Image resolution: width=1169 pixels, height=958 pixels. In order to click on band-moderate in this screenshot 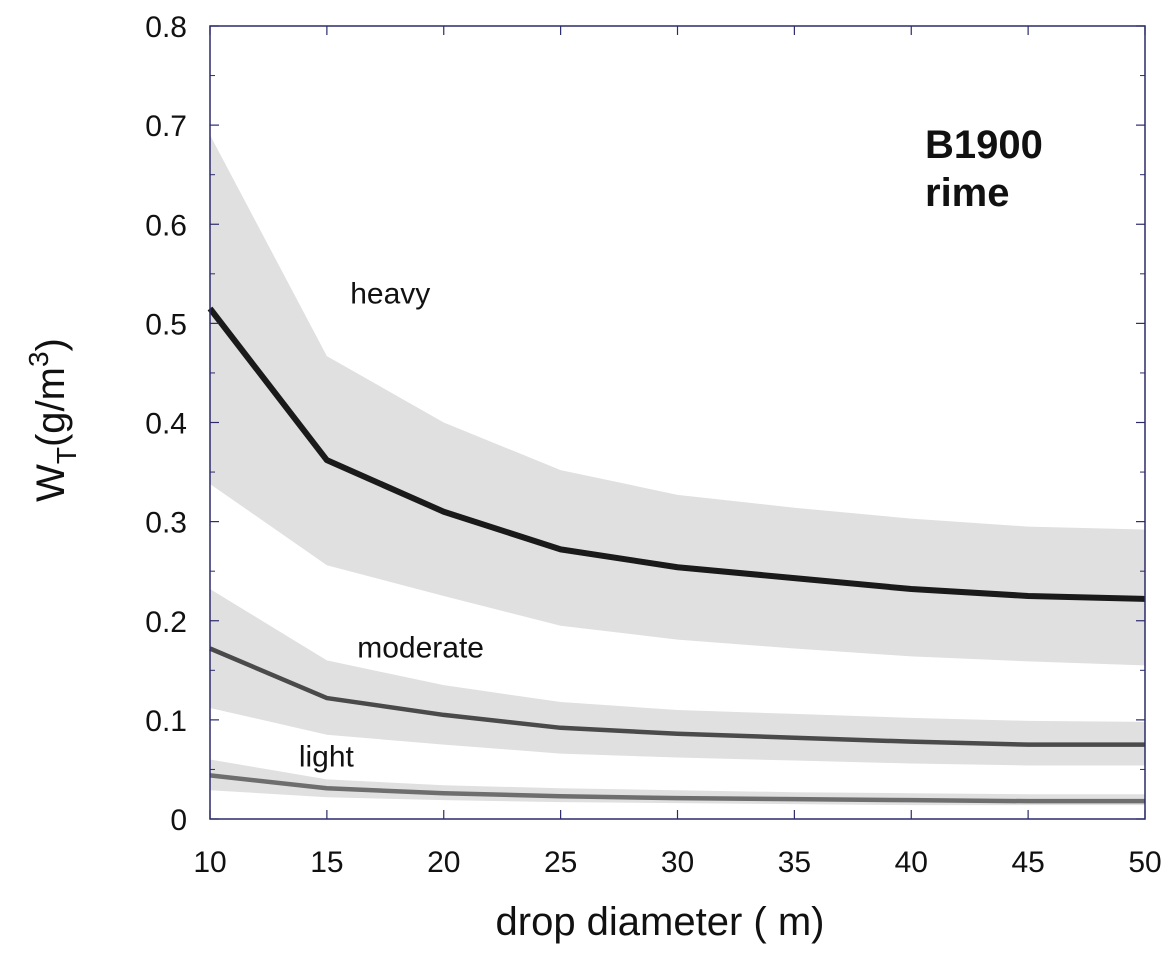, I will do `click(677, 677)`.